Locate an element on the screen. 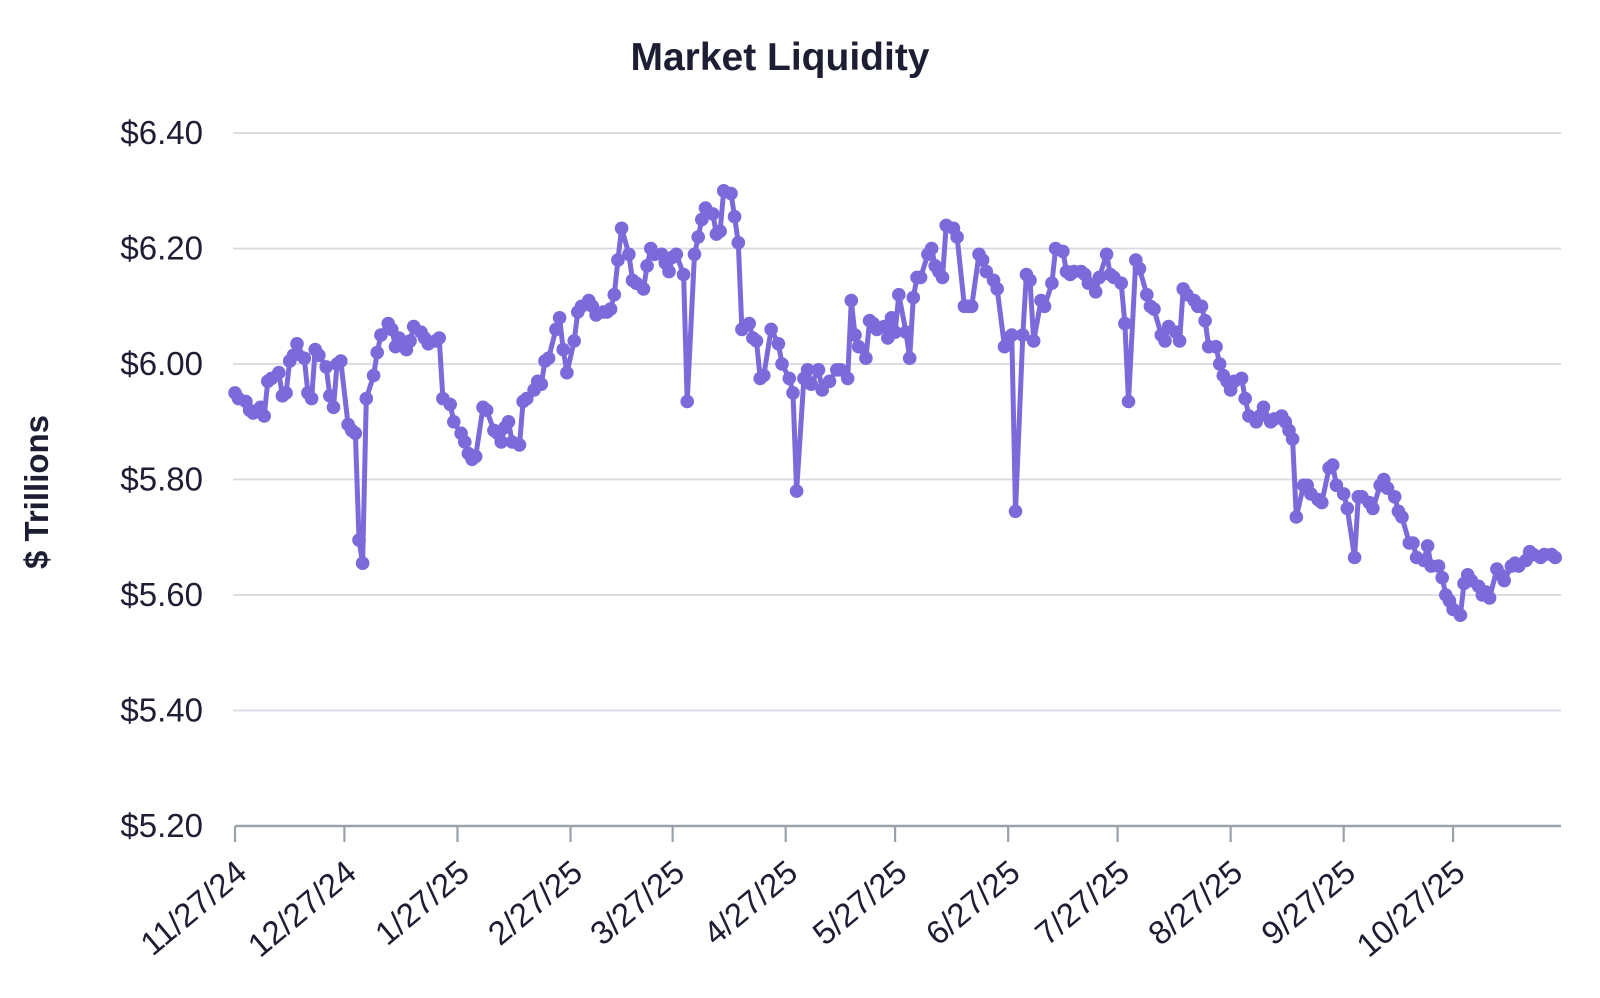 This screenshot has width=1600, height=998. y-tick-label: $6.20 is located at coordinates (161, 248).